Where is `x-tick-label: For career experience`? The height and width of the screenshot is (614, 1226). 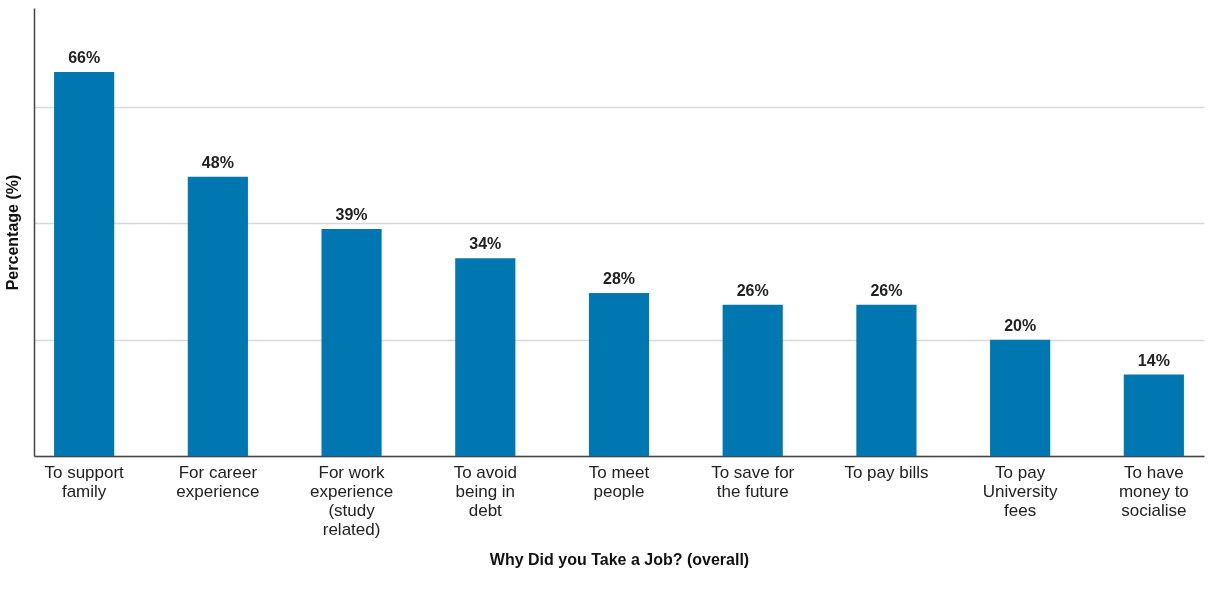 x-tick-label: For career experience is located at coordinates (218, 481).